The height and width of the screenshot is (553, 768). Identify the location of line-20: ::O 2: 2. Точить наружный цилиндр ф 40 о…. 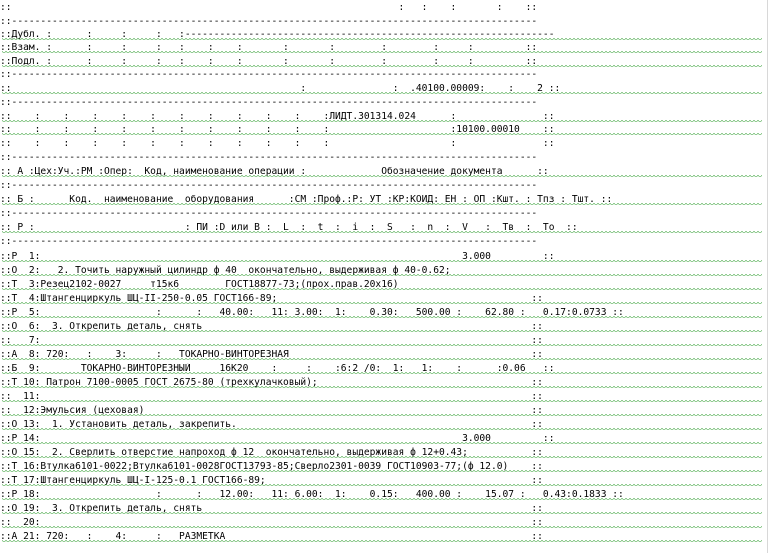
(384, 271).